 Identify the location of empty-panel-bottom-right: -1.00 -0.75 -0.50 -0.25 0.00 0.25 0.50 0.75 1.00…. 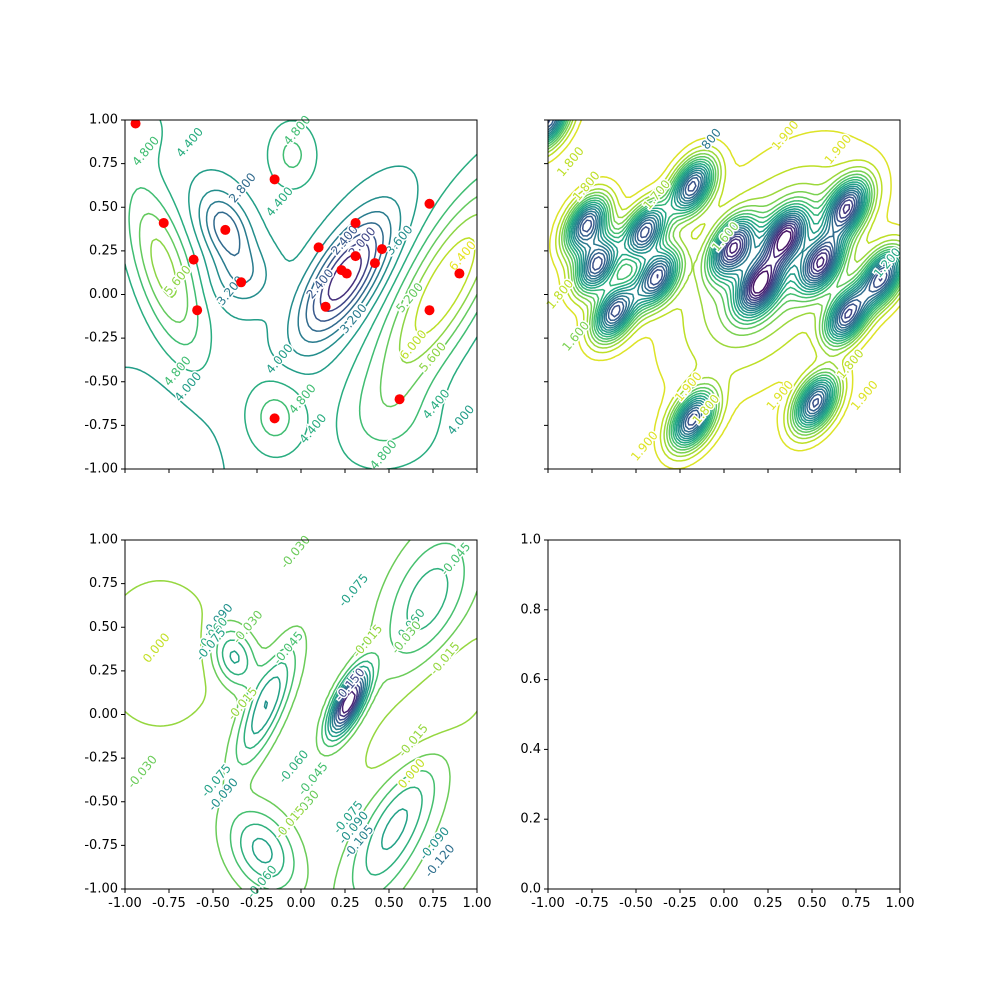
(717, 722).